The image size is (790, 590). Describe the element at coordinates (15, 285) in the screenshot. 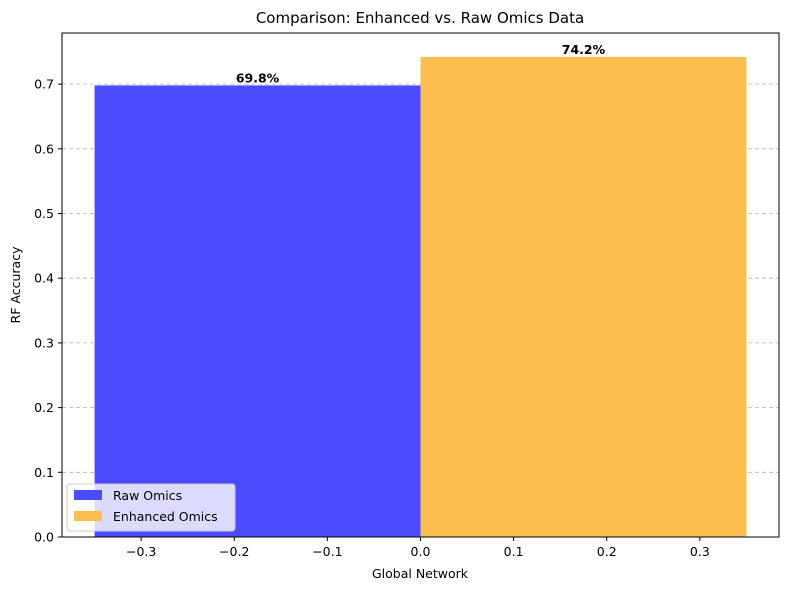

I see `y-axis-title: RF Accuracy` at that location.